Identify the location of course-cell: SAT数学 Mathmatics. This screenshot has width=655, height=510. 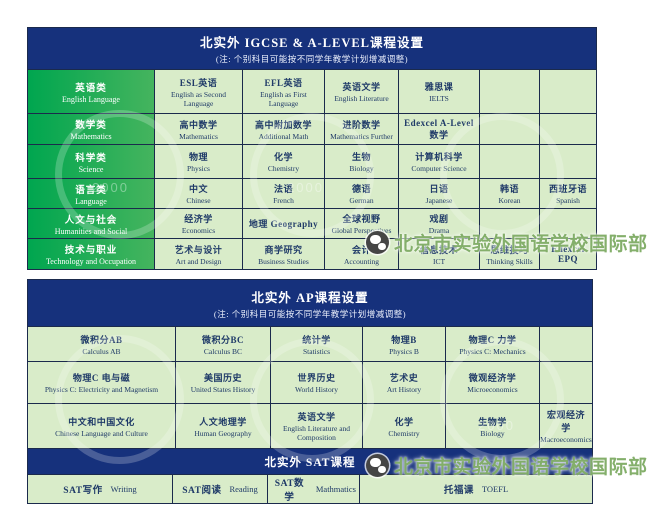
(313, 489).